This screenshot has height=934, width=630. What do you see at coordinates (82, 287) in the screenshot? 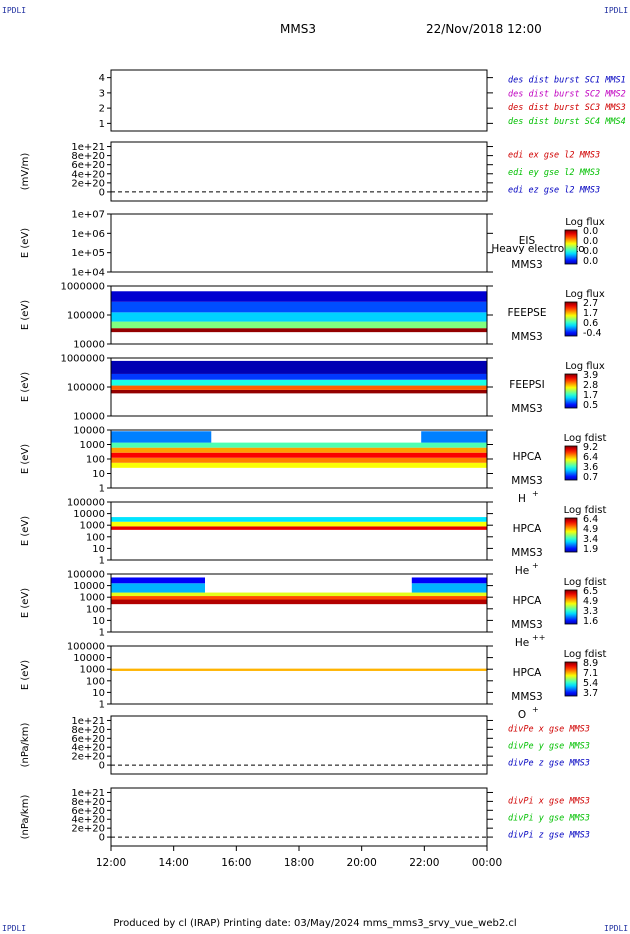
I see `y-tick-label: 1000000` at bounding box center [82, 287].